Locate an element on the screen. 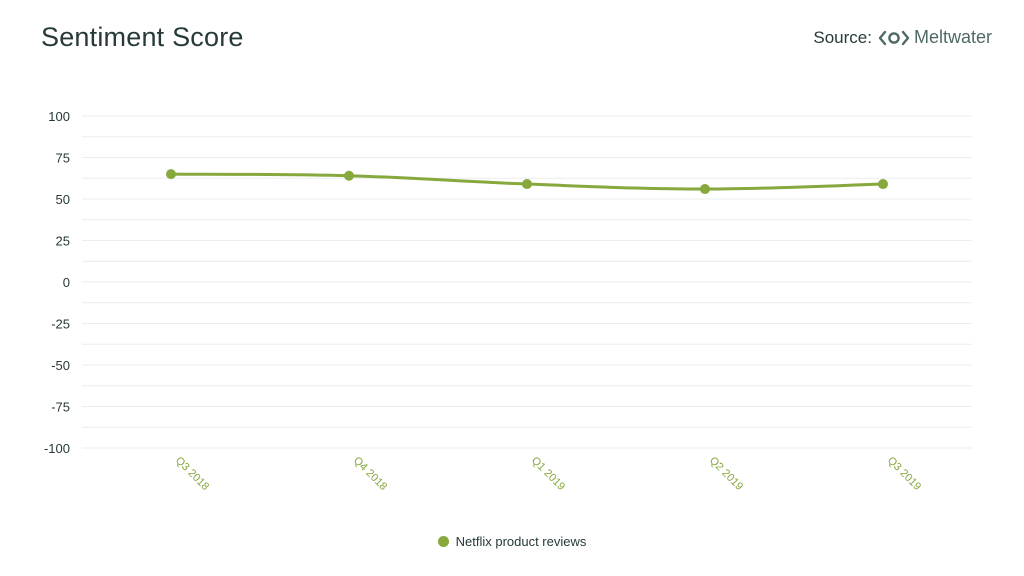 This screenshot has height=576, width=1024. meltwater-brand: Meltwater is located at coordinates (935, 37).